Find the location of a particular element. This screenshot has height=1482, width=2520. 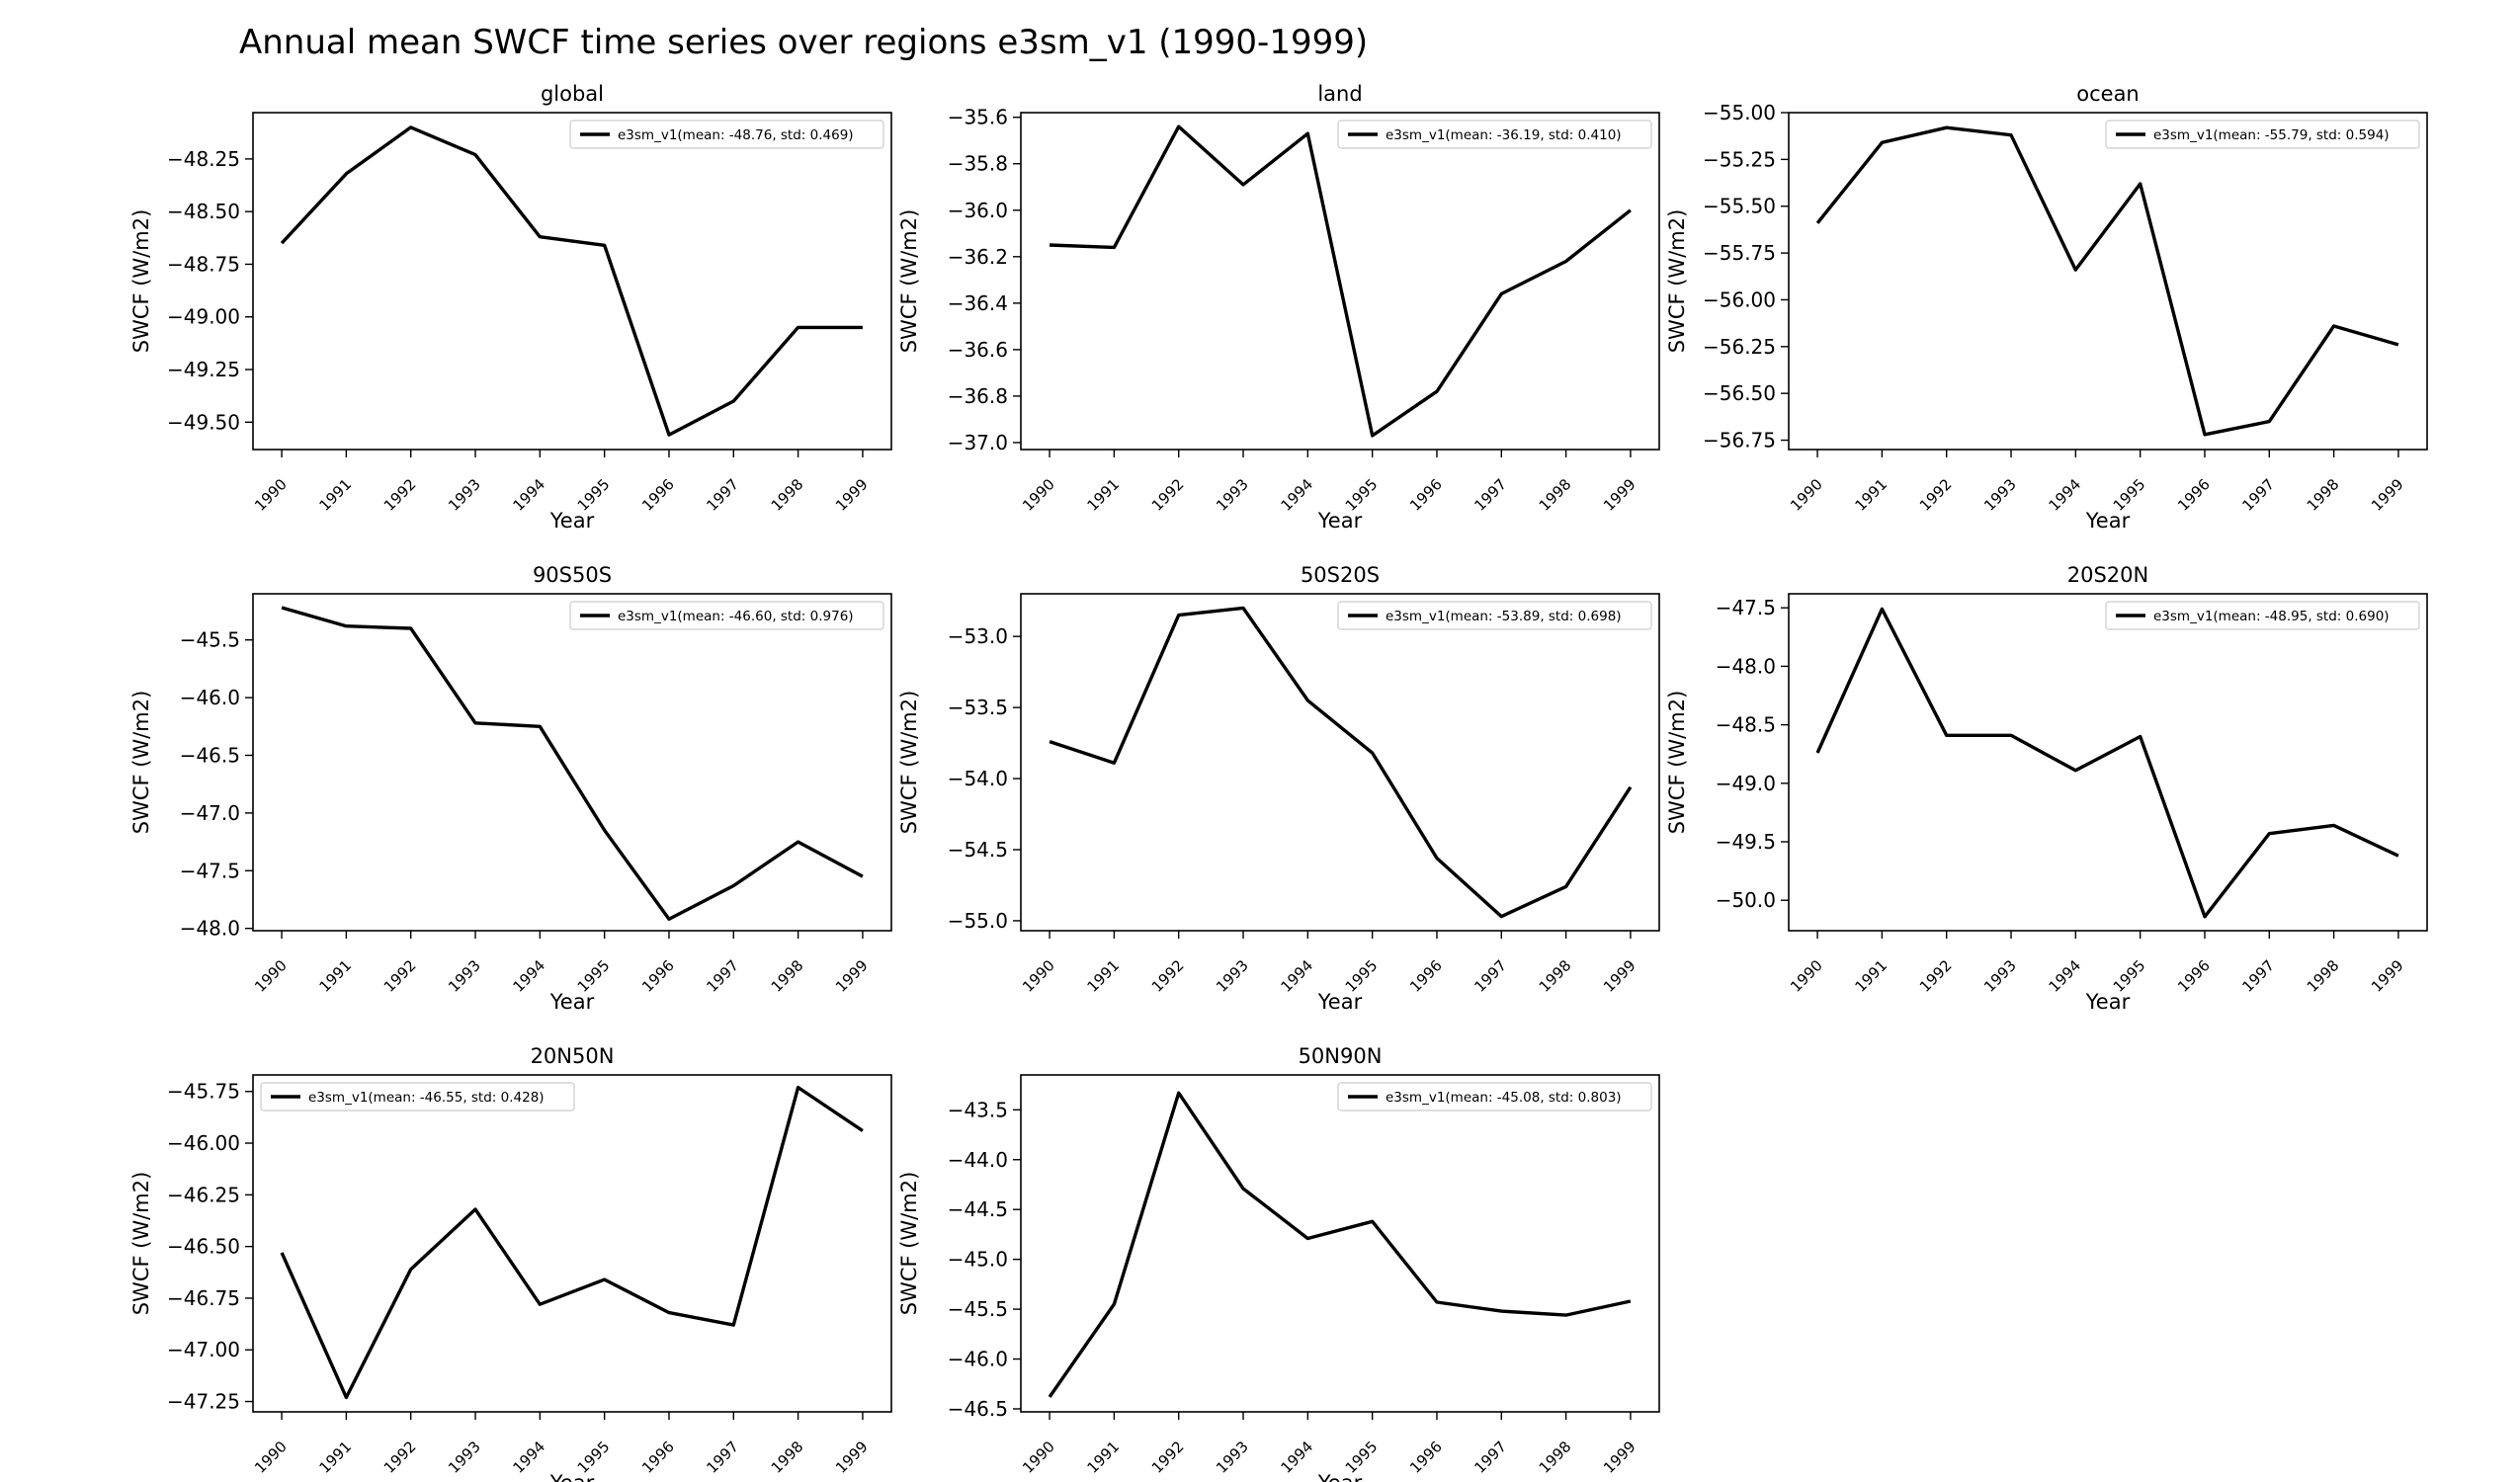

y-tick-label: −48.5 is located at coordinates (1746, 725).